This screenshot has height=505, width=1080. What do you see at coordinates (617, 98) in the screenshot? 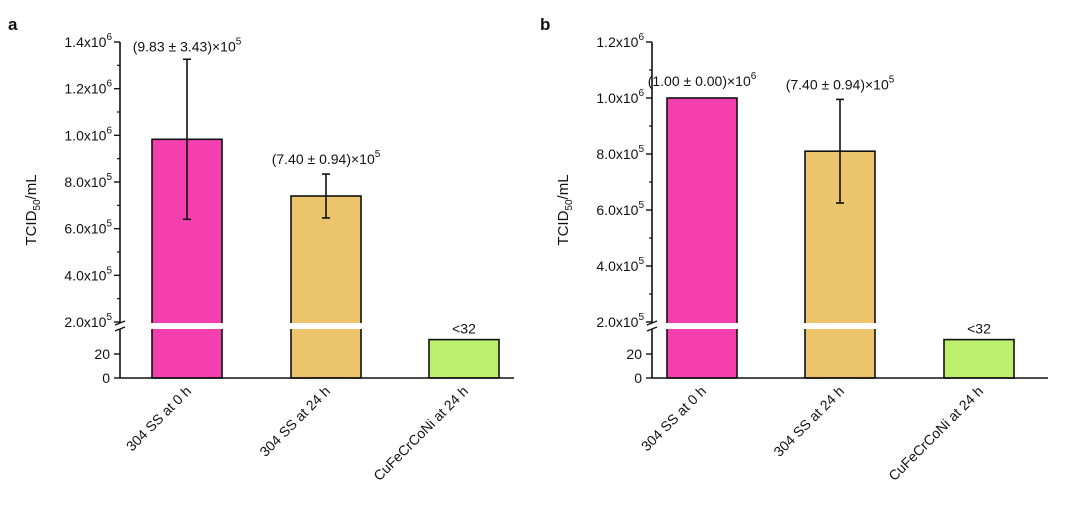
I see `panel-b-upper-tick-base-4: 1.0x10` at bounding box center [617, 98].